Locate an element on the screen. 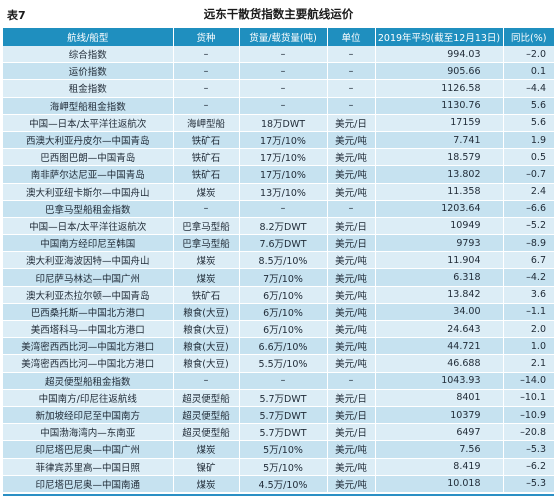 The width and height of the screenshot is (557, 496). cell-yoy: –4.4 is located at coordinates (528, 88).